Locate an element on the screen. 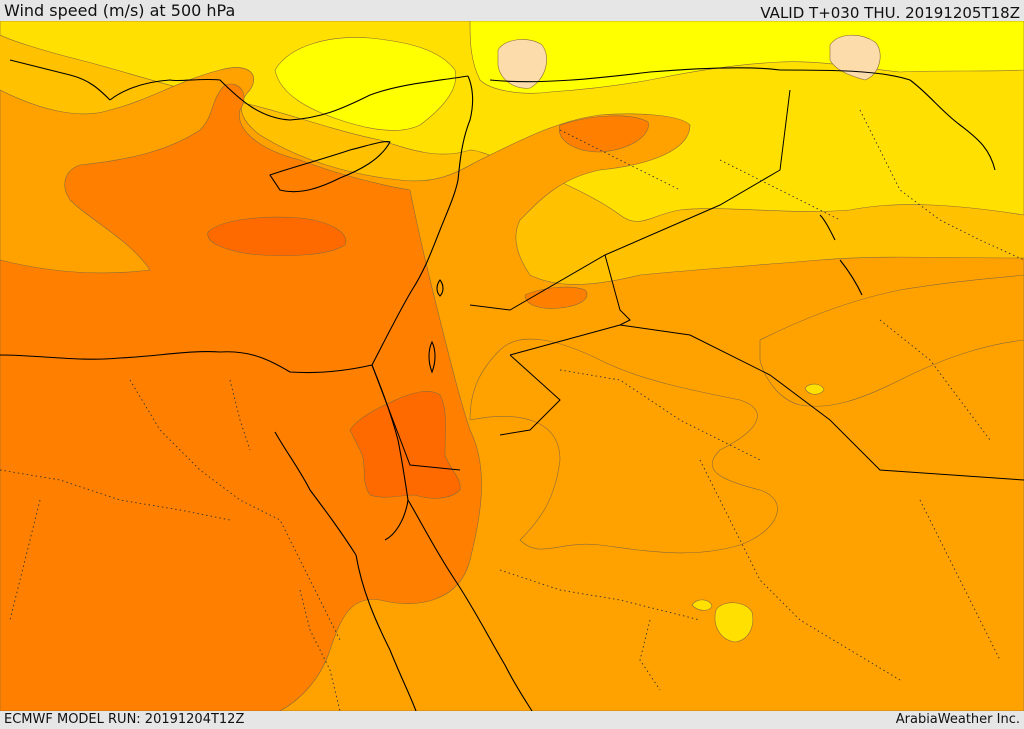 The image size is (1024, 729). map-title: Wind speed (m/s) at 500 hPa is located at coordinates (120, 10).